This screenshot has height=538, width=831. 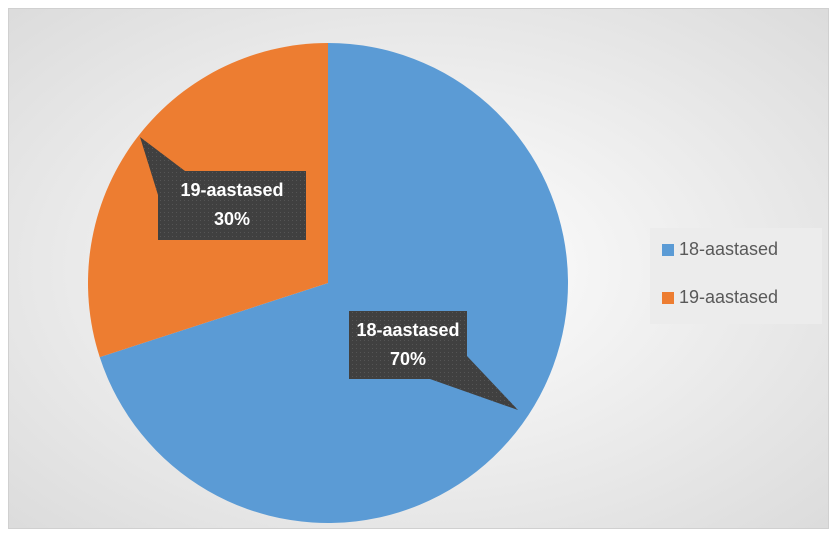 What do you see at coordinates (408, 359) in the screenshot?
I see `data-label-value: 70%` at bounding box center [408, 359].